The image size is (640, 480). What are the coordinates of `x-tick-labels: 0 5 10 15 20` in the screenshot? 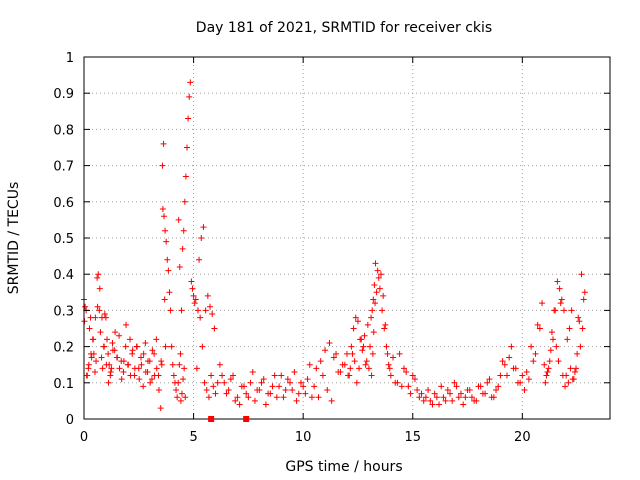 It's located at (305, 437).